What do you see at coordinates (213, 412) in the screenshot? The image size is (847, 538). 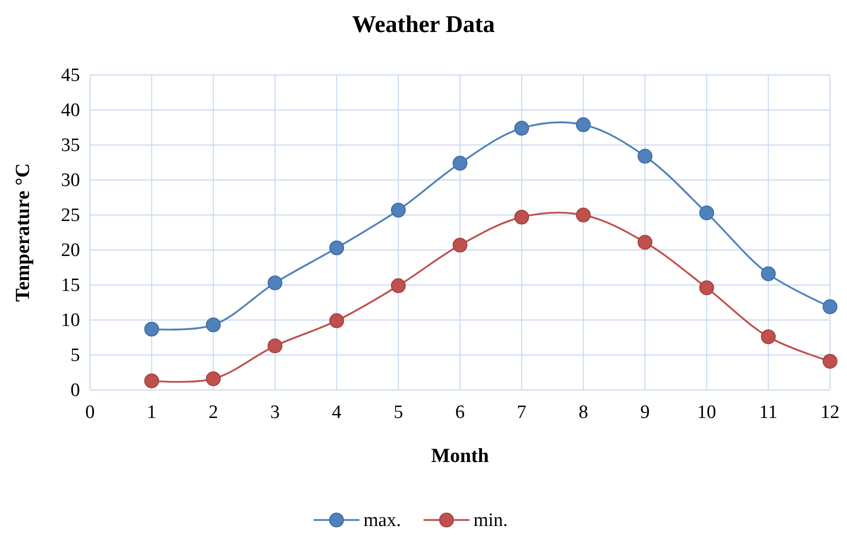 I see `x-tick-label: 2` at bounding box center [213, 412].